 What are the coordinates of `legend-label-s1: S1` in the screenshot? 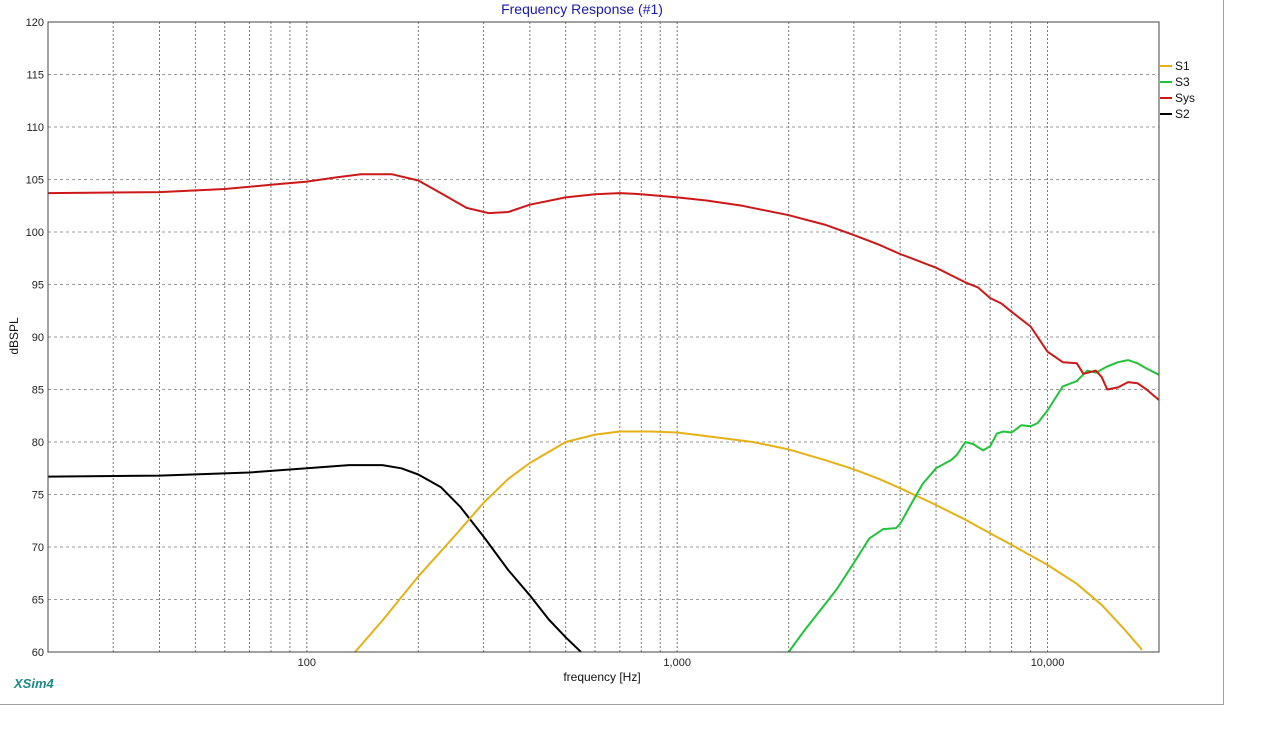 It's located at (1182, 66).